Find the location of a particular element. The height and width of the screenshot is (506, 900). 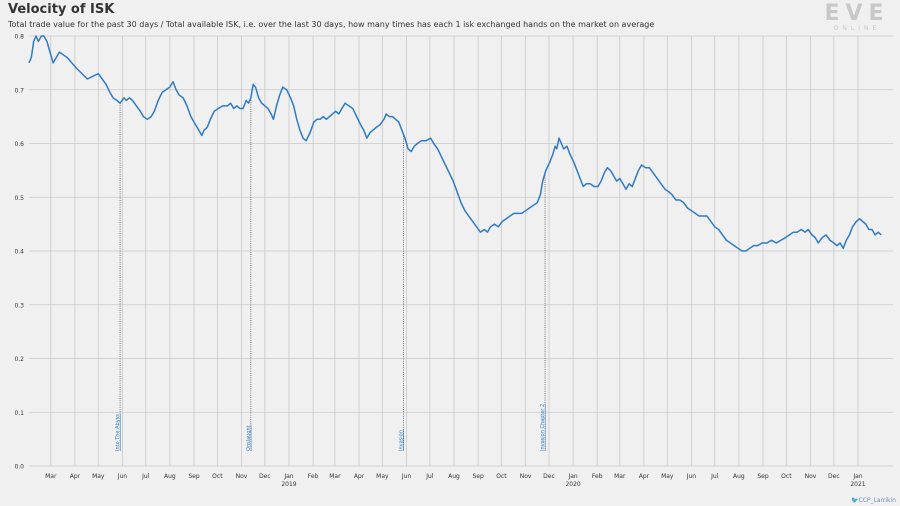

y-tick-label: 0.5 is located at coordinates (19, 198).